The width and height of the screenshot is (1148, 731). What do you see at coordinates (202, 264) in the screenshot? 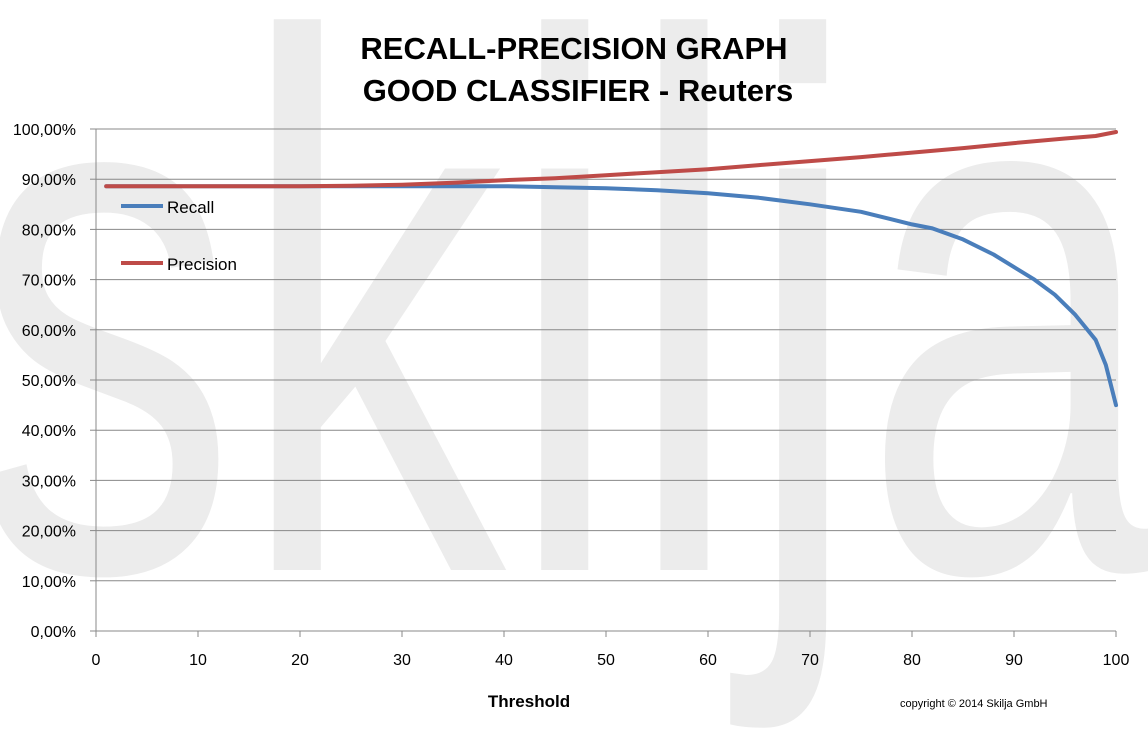
I see `legend-label-precision: Precision` at bounding box center [202, 264].